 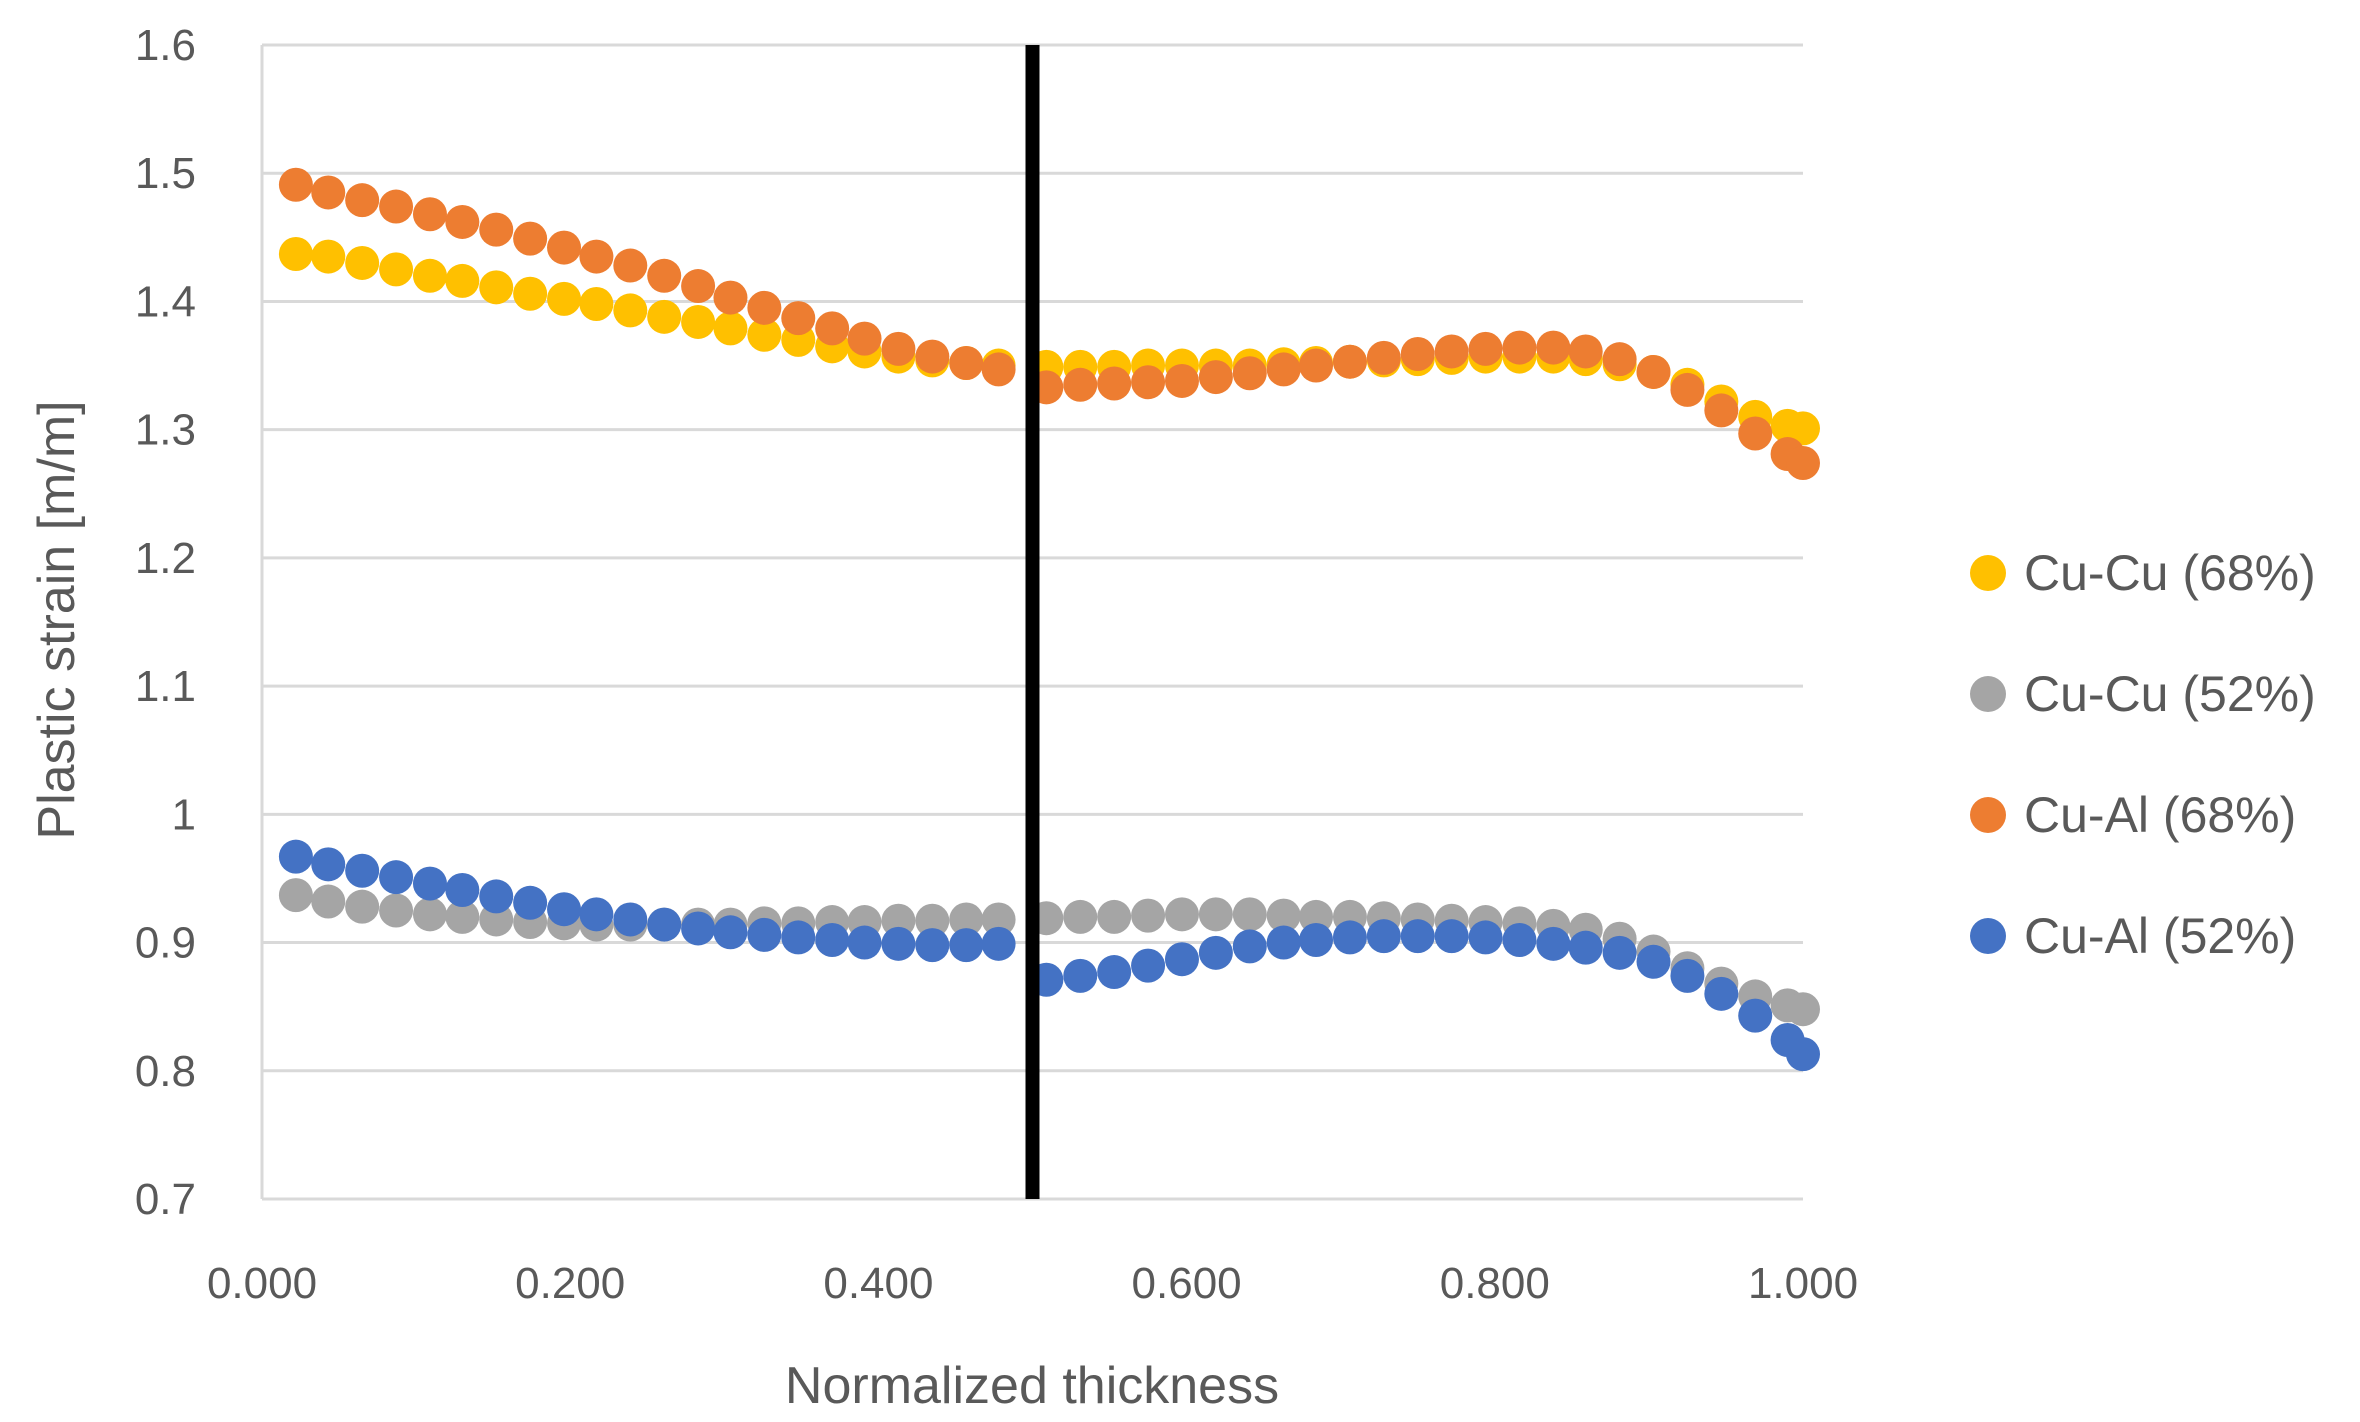 I want to click on legend-label: Cu-Cu (68%), so click(x=2170, y=573).